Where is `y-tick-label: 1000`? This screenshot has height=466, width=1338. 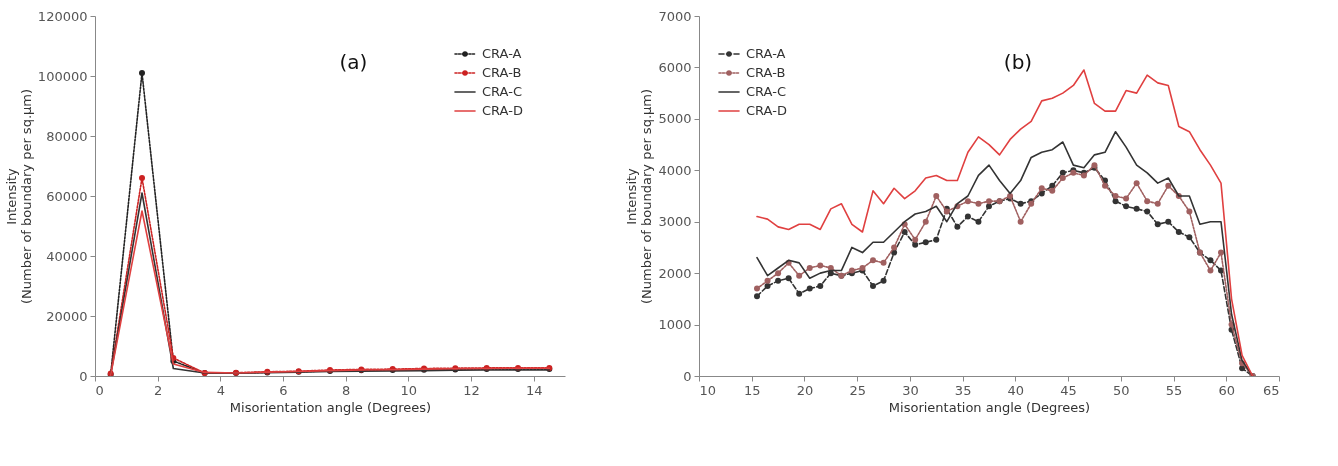 y-tick-label: 1000 is located at coordinates (675, 325).